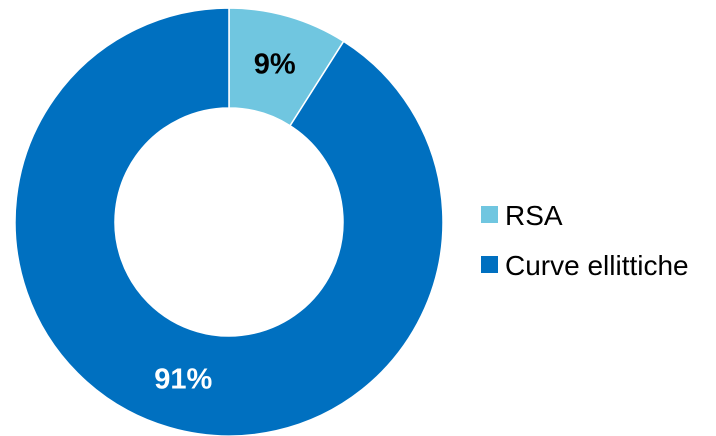 This screenshot has width=716, height=436. I want to click on legend: RSA Curve ellittiche, so click(585, 240).